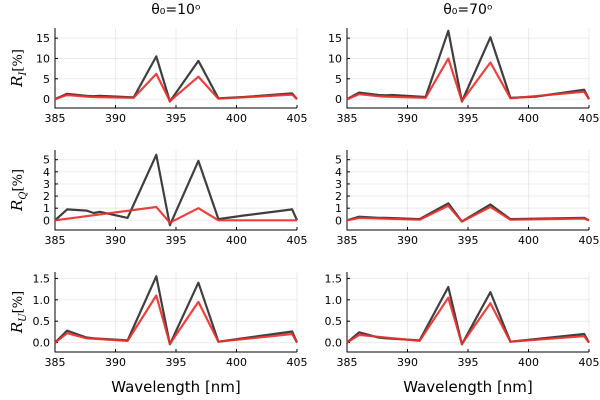 The width and height of the screenshot is (600, 400). I want to click on y-axis-label-sub: U, so click(23, 317).